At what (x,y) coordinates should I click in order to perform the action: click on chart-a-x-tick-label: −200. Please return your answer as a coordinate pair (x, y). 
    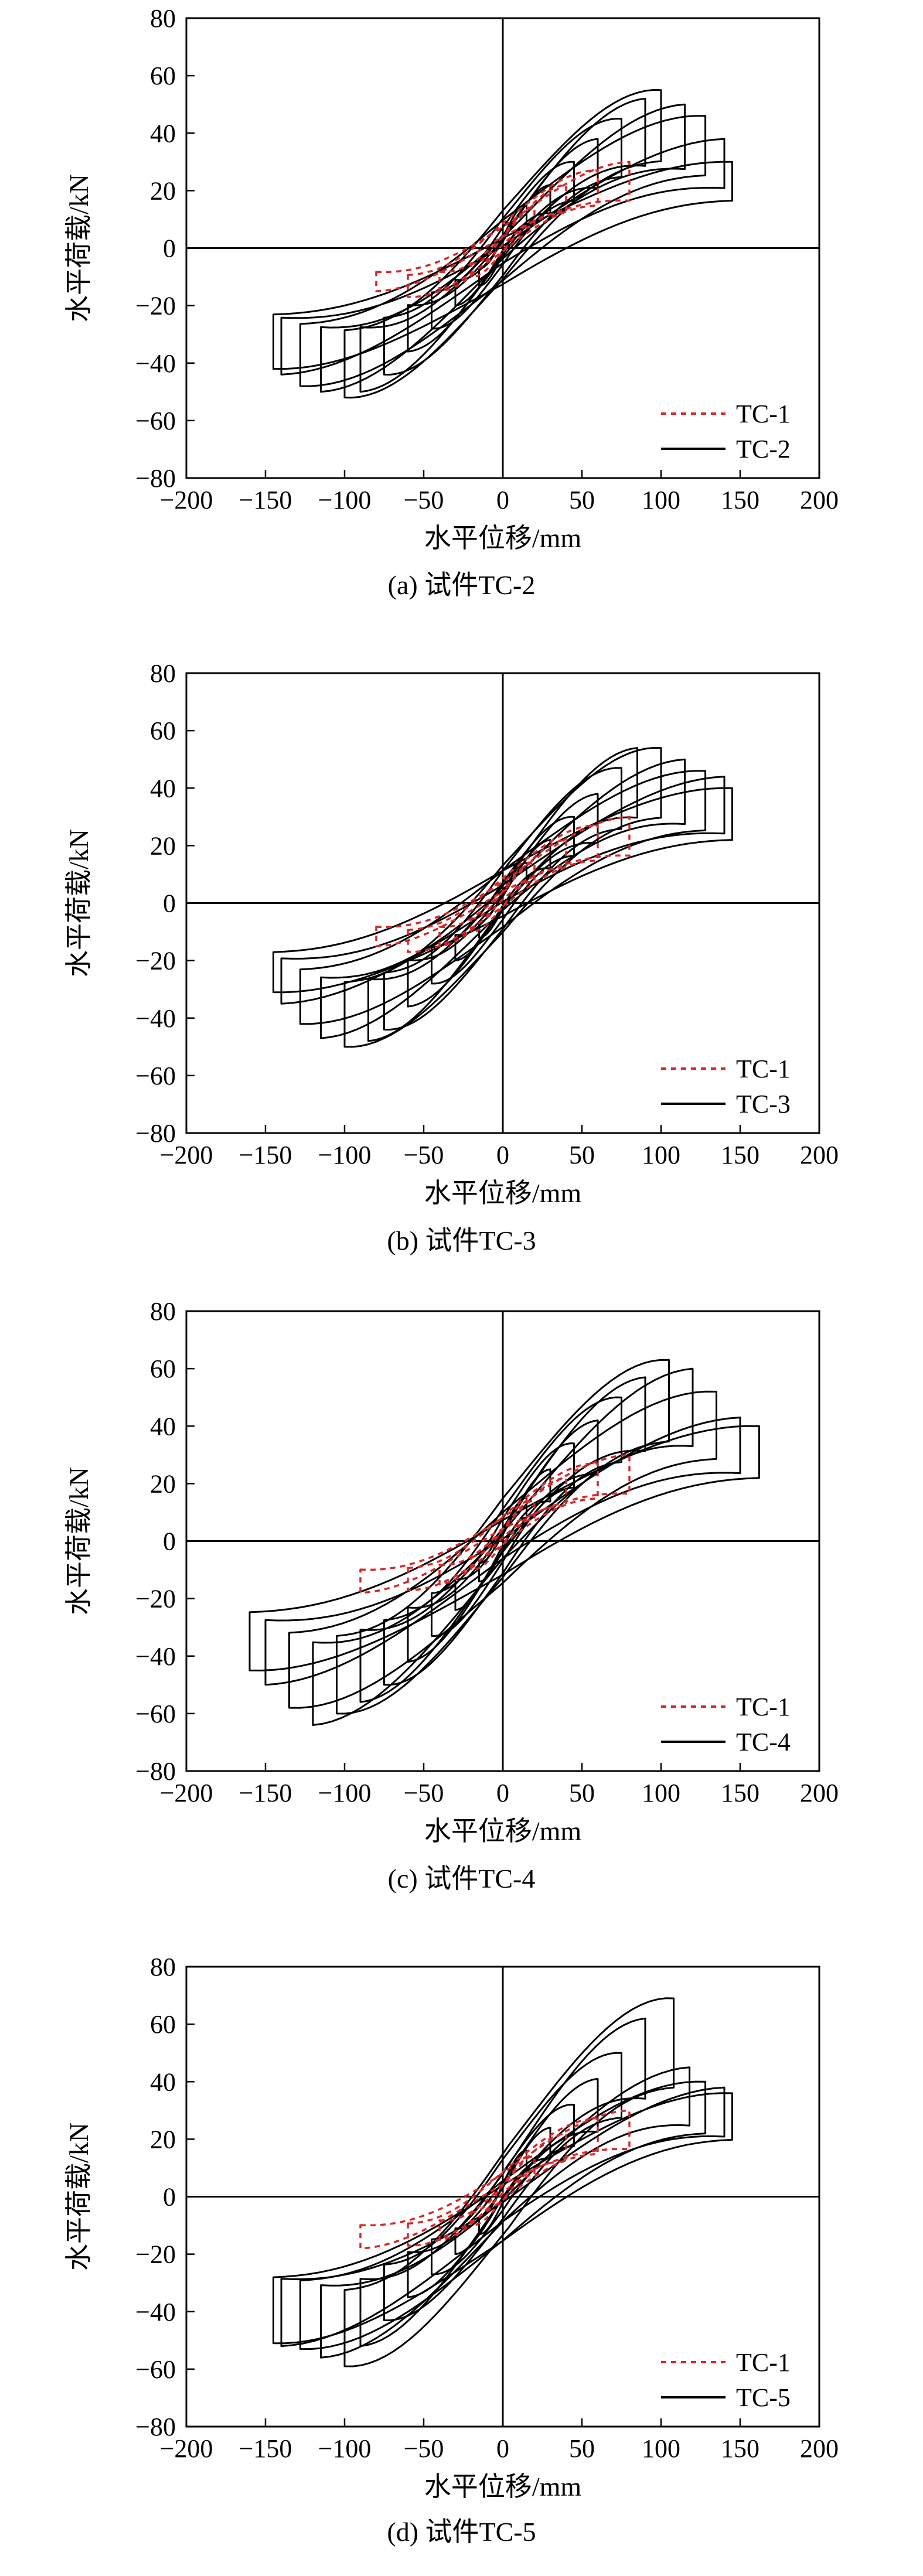
    Looking at the image, I should click on (186, 500).